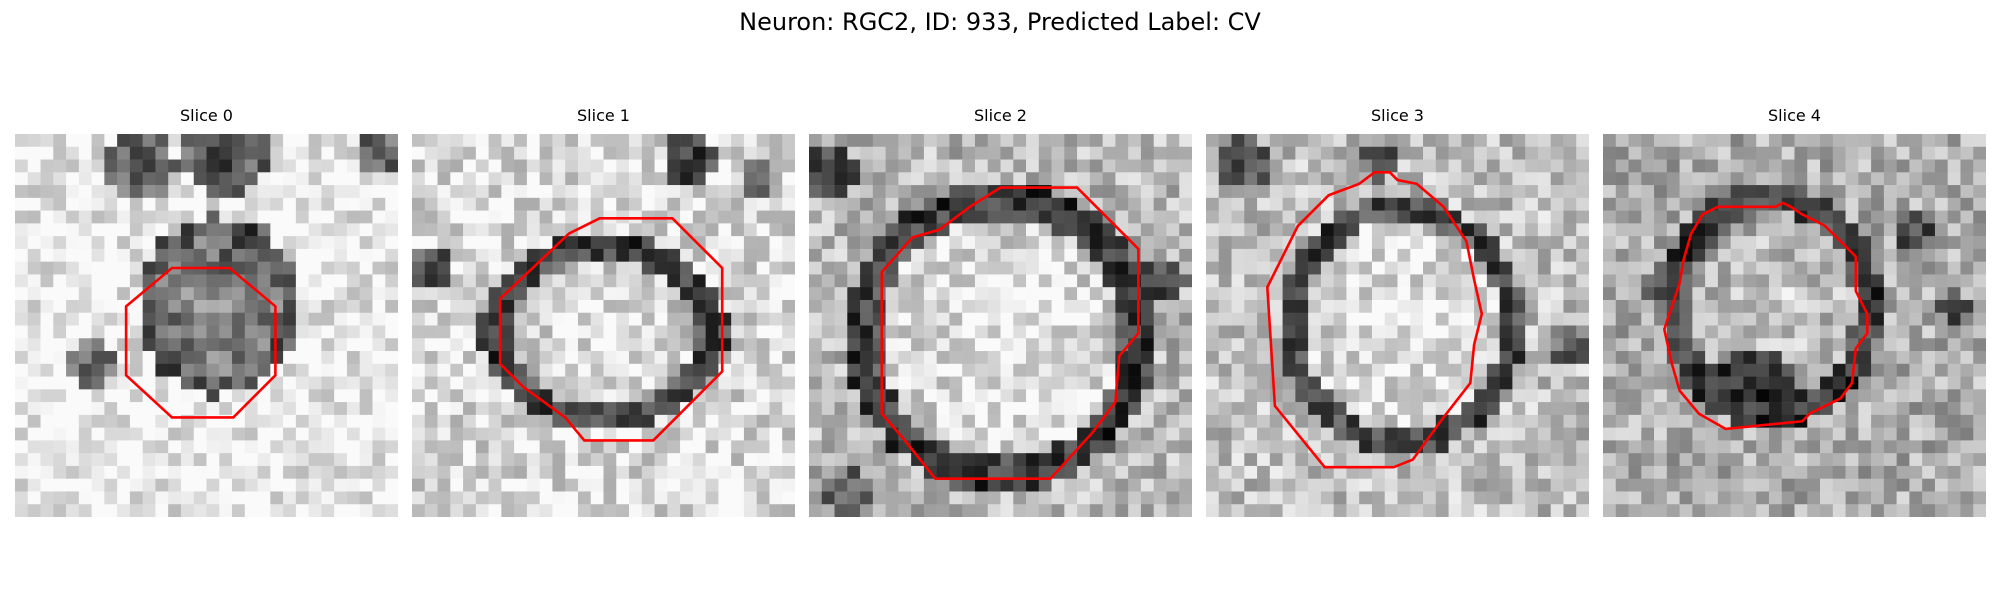 The width and height of the screenshot is (2000, 600). What do you see at coordinates (1000, 115) in the screenshot?
I see `slice-title-2: Slice 2` at bounding box center [1000, 115].